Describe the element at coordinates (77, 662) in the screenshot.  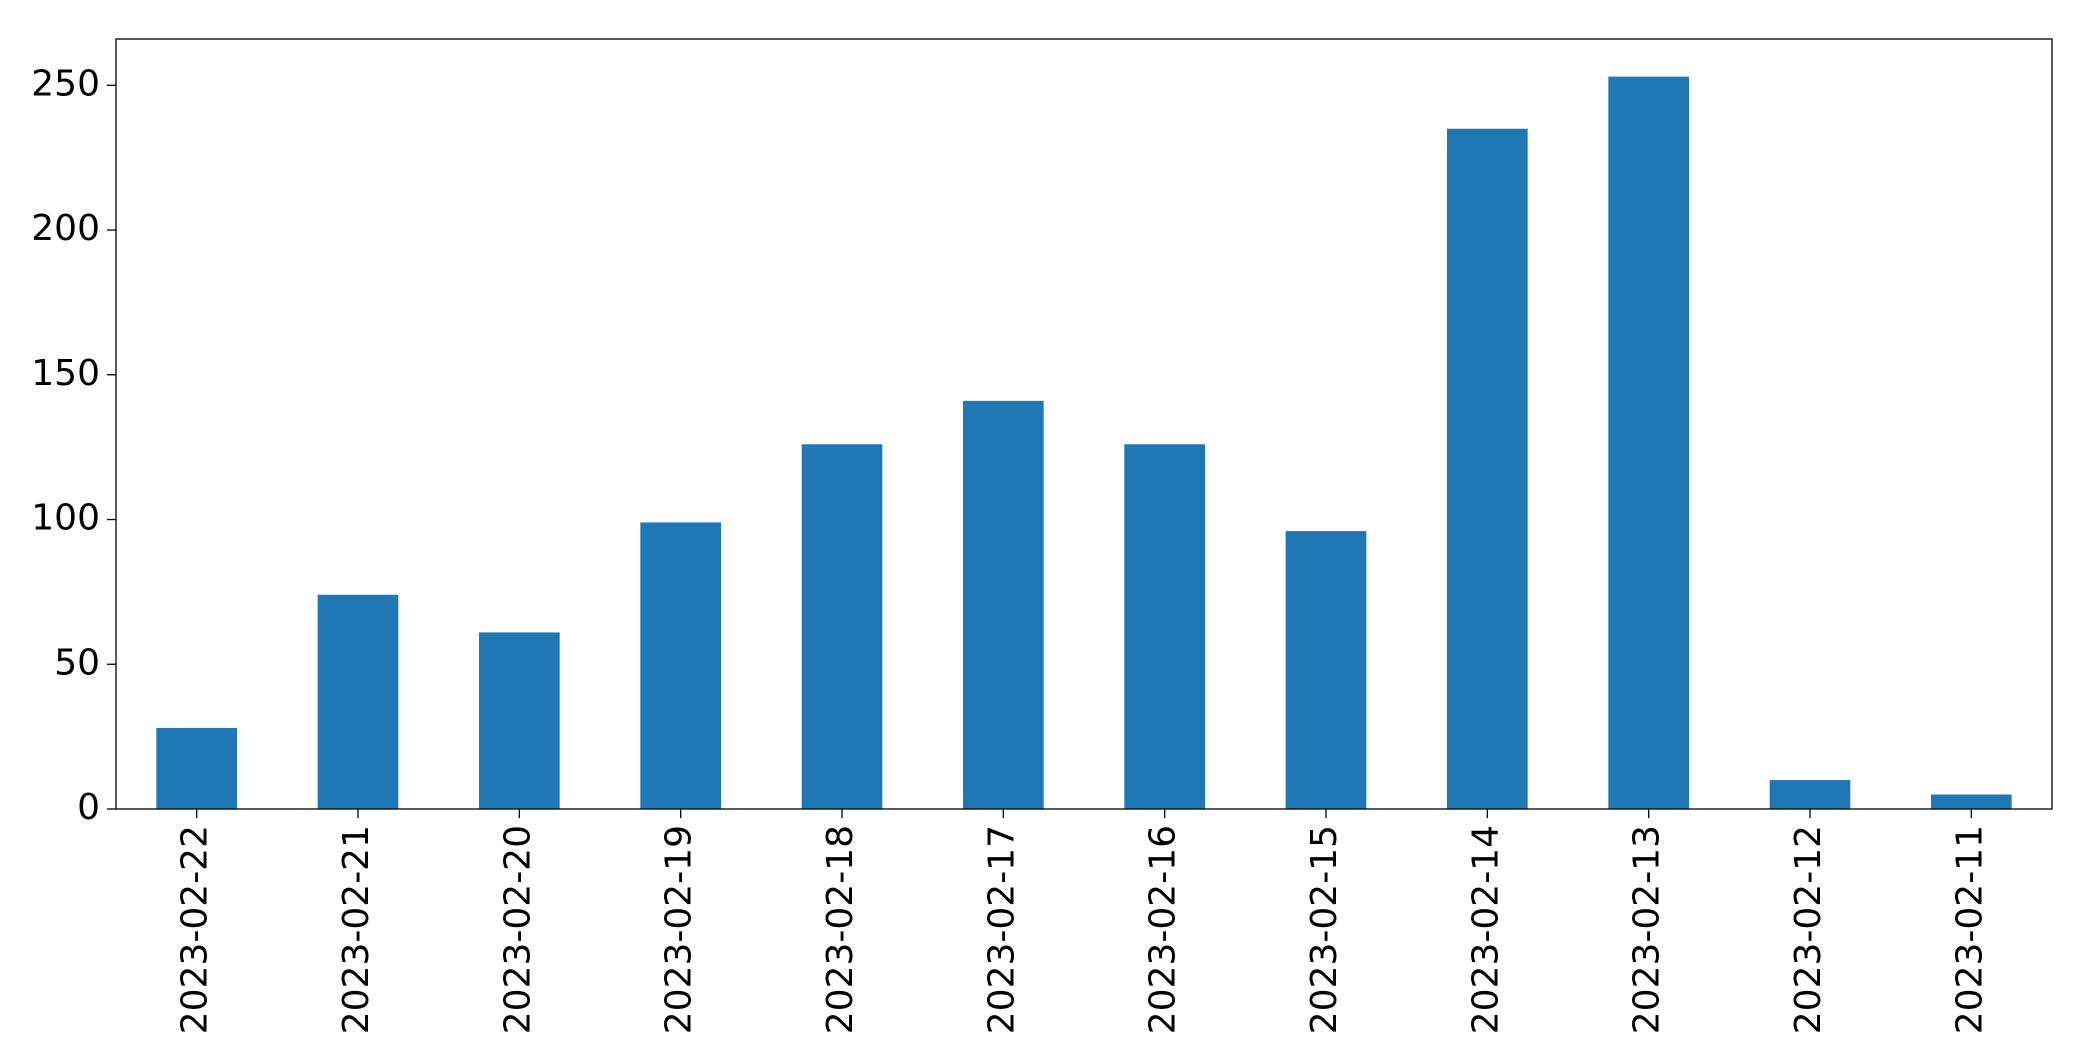
I see `y-tick-label: 50` at that location.